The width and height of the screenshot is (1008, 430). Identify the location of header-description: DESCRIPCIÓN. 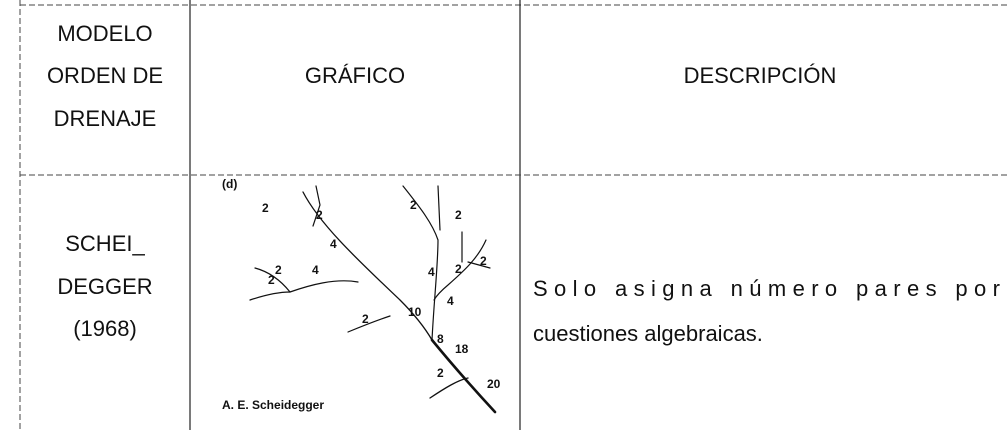
(760, 75).